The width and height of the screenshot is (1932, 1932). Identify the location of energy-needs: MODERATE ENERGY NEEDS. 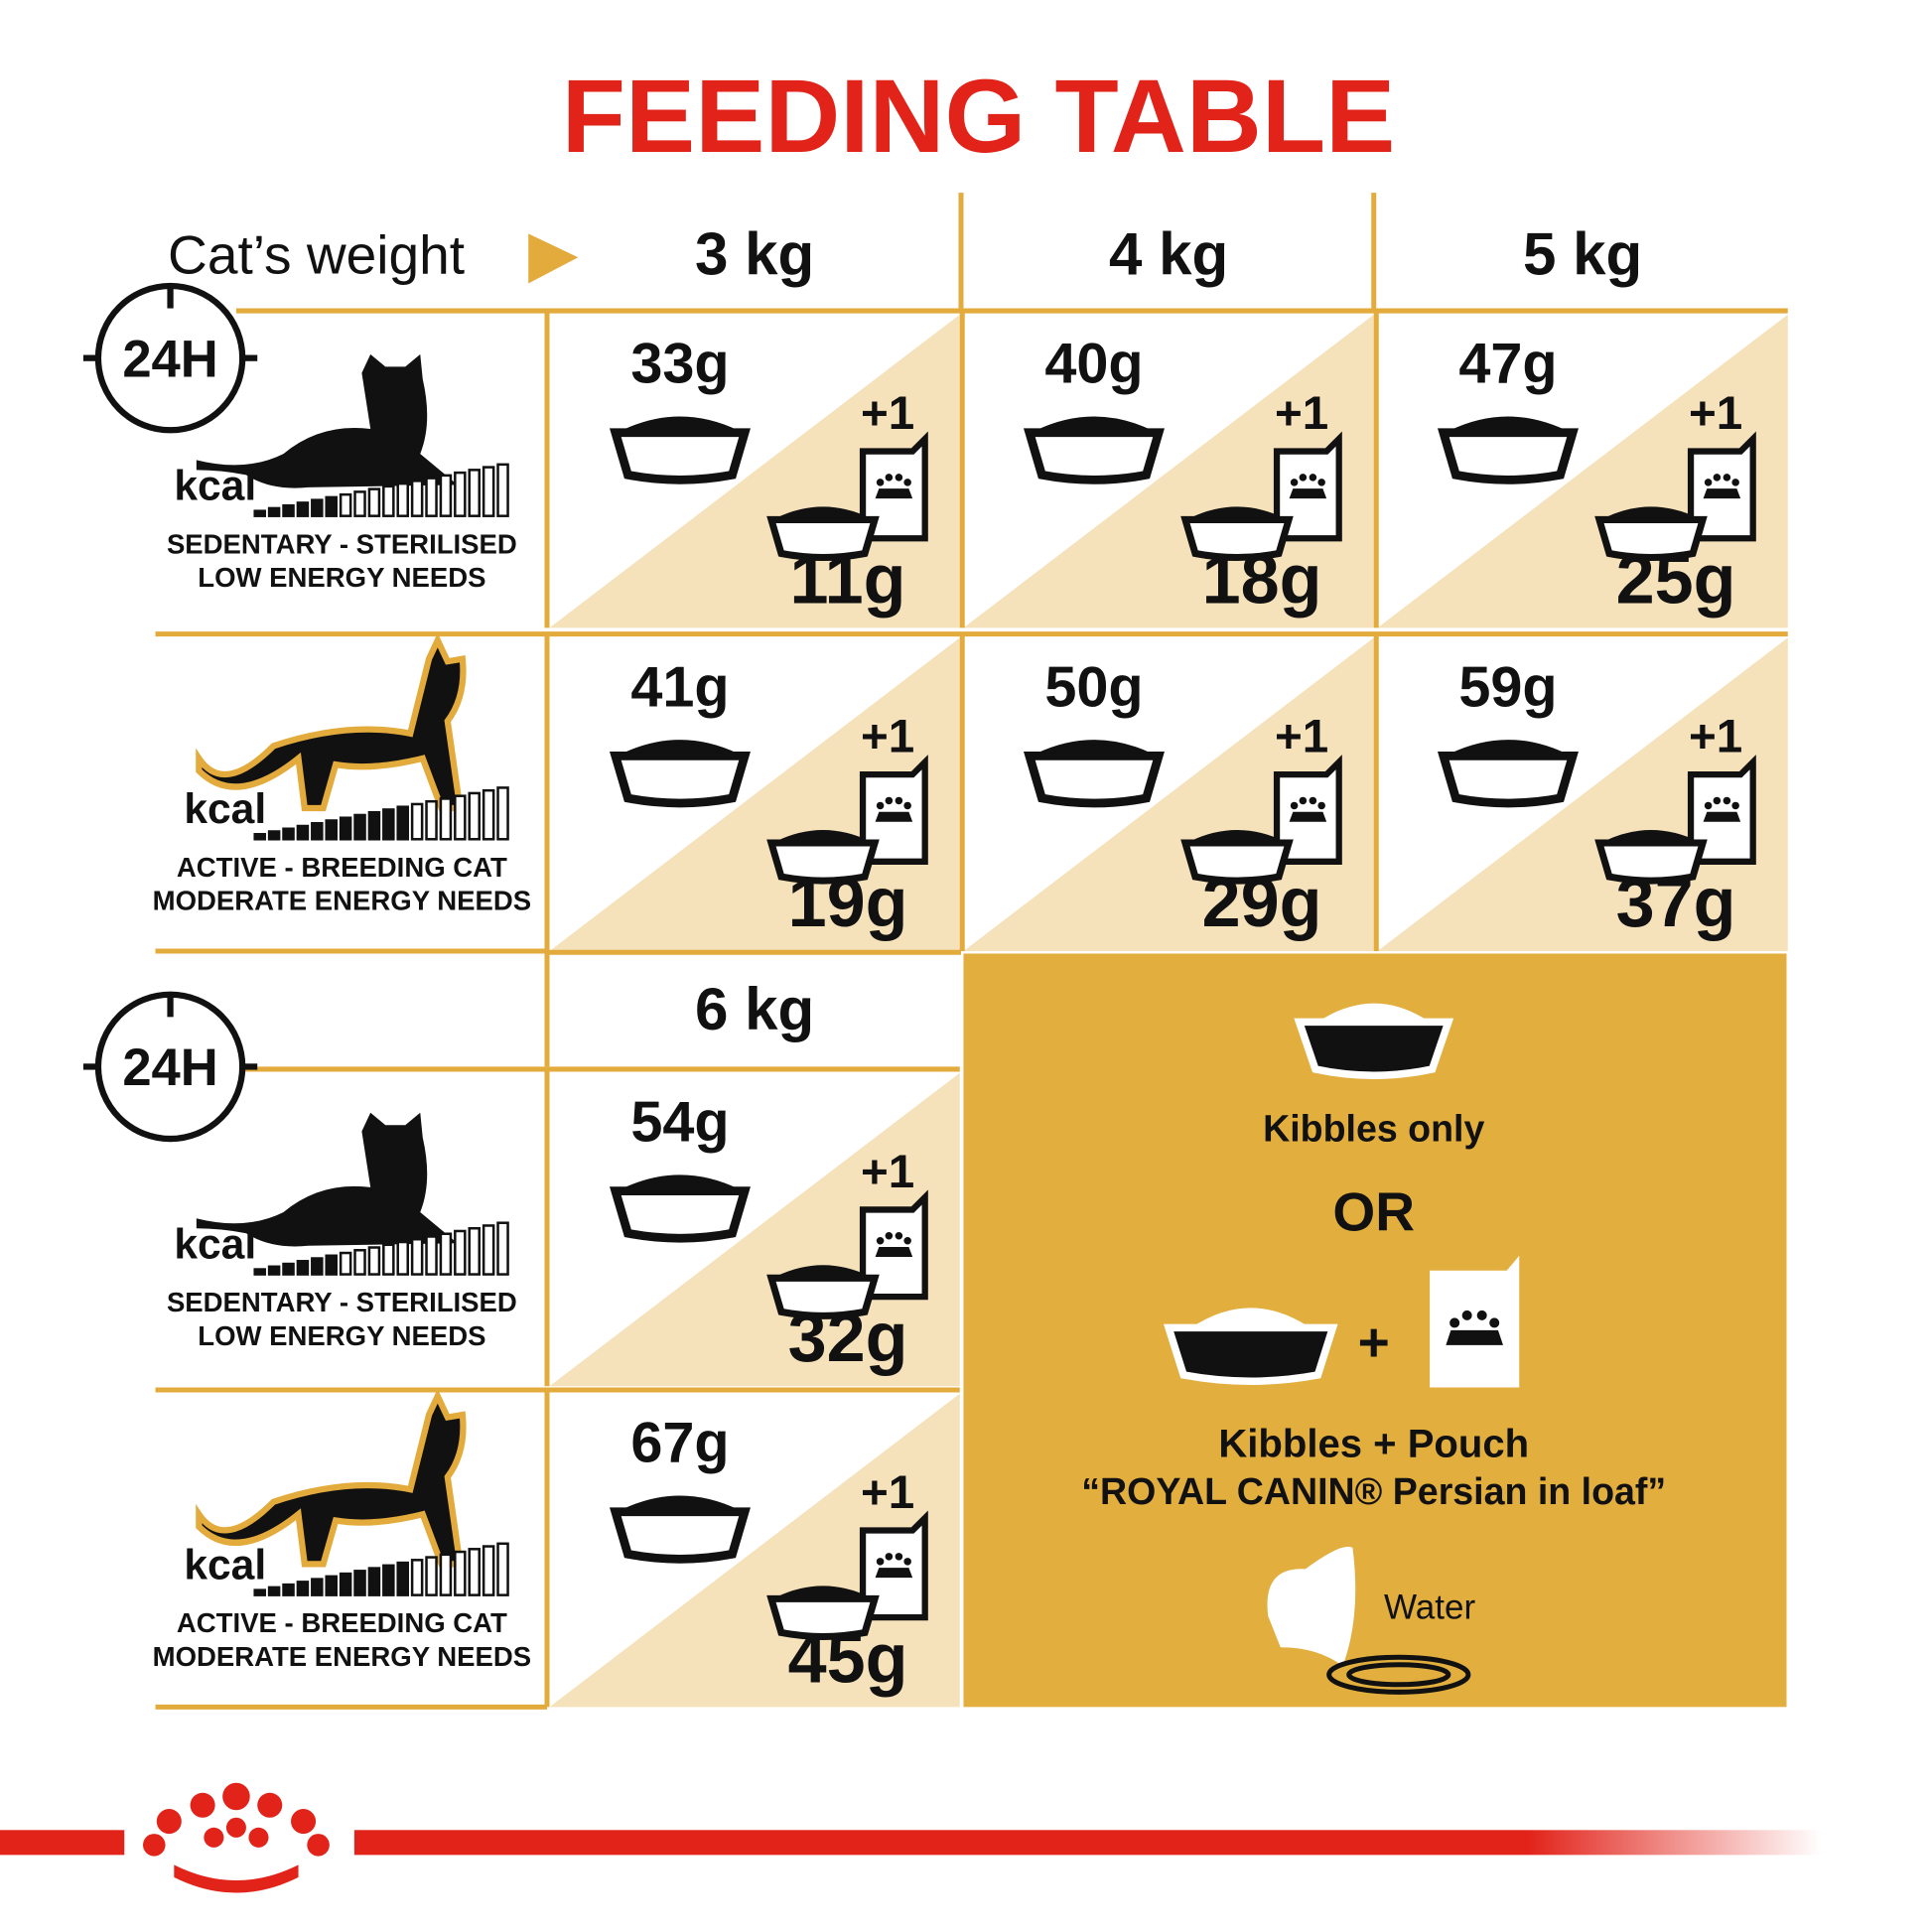
(342, 901).